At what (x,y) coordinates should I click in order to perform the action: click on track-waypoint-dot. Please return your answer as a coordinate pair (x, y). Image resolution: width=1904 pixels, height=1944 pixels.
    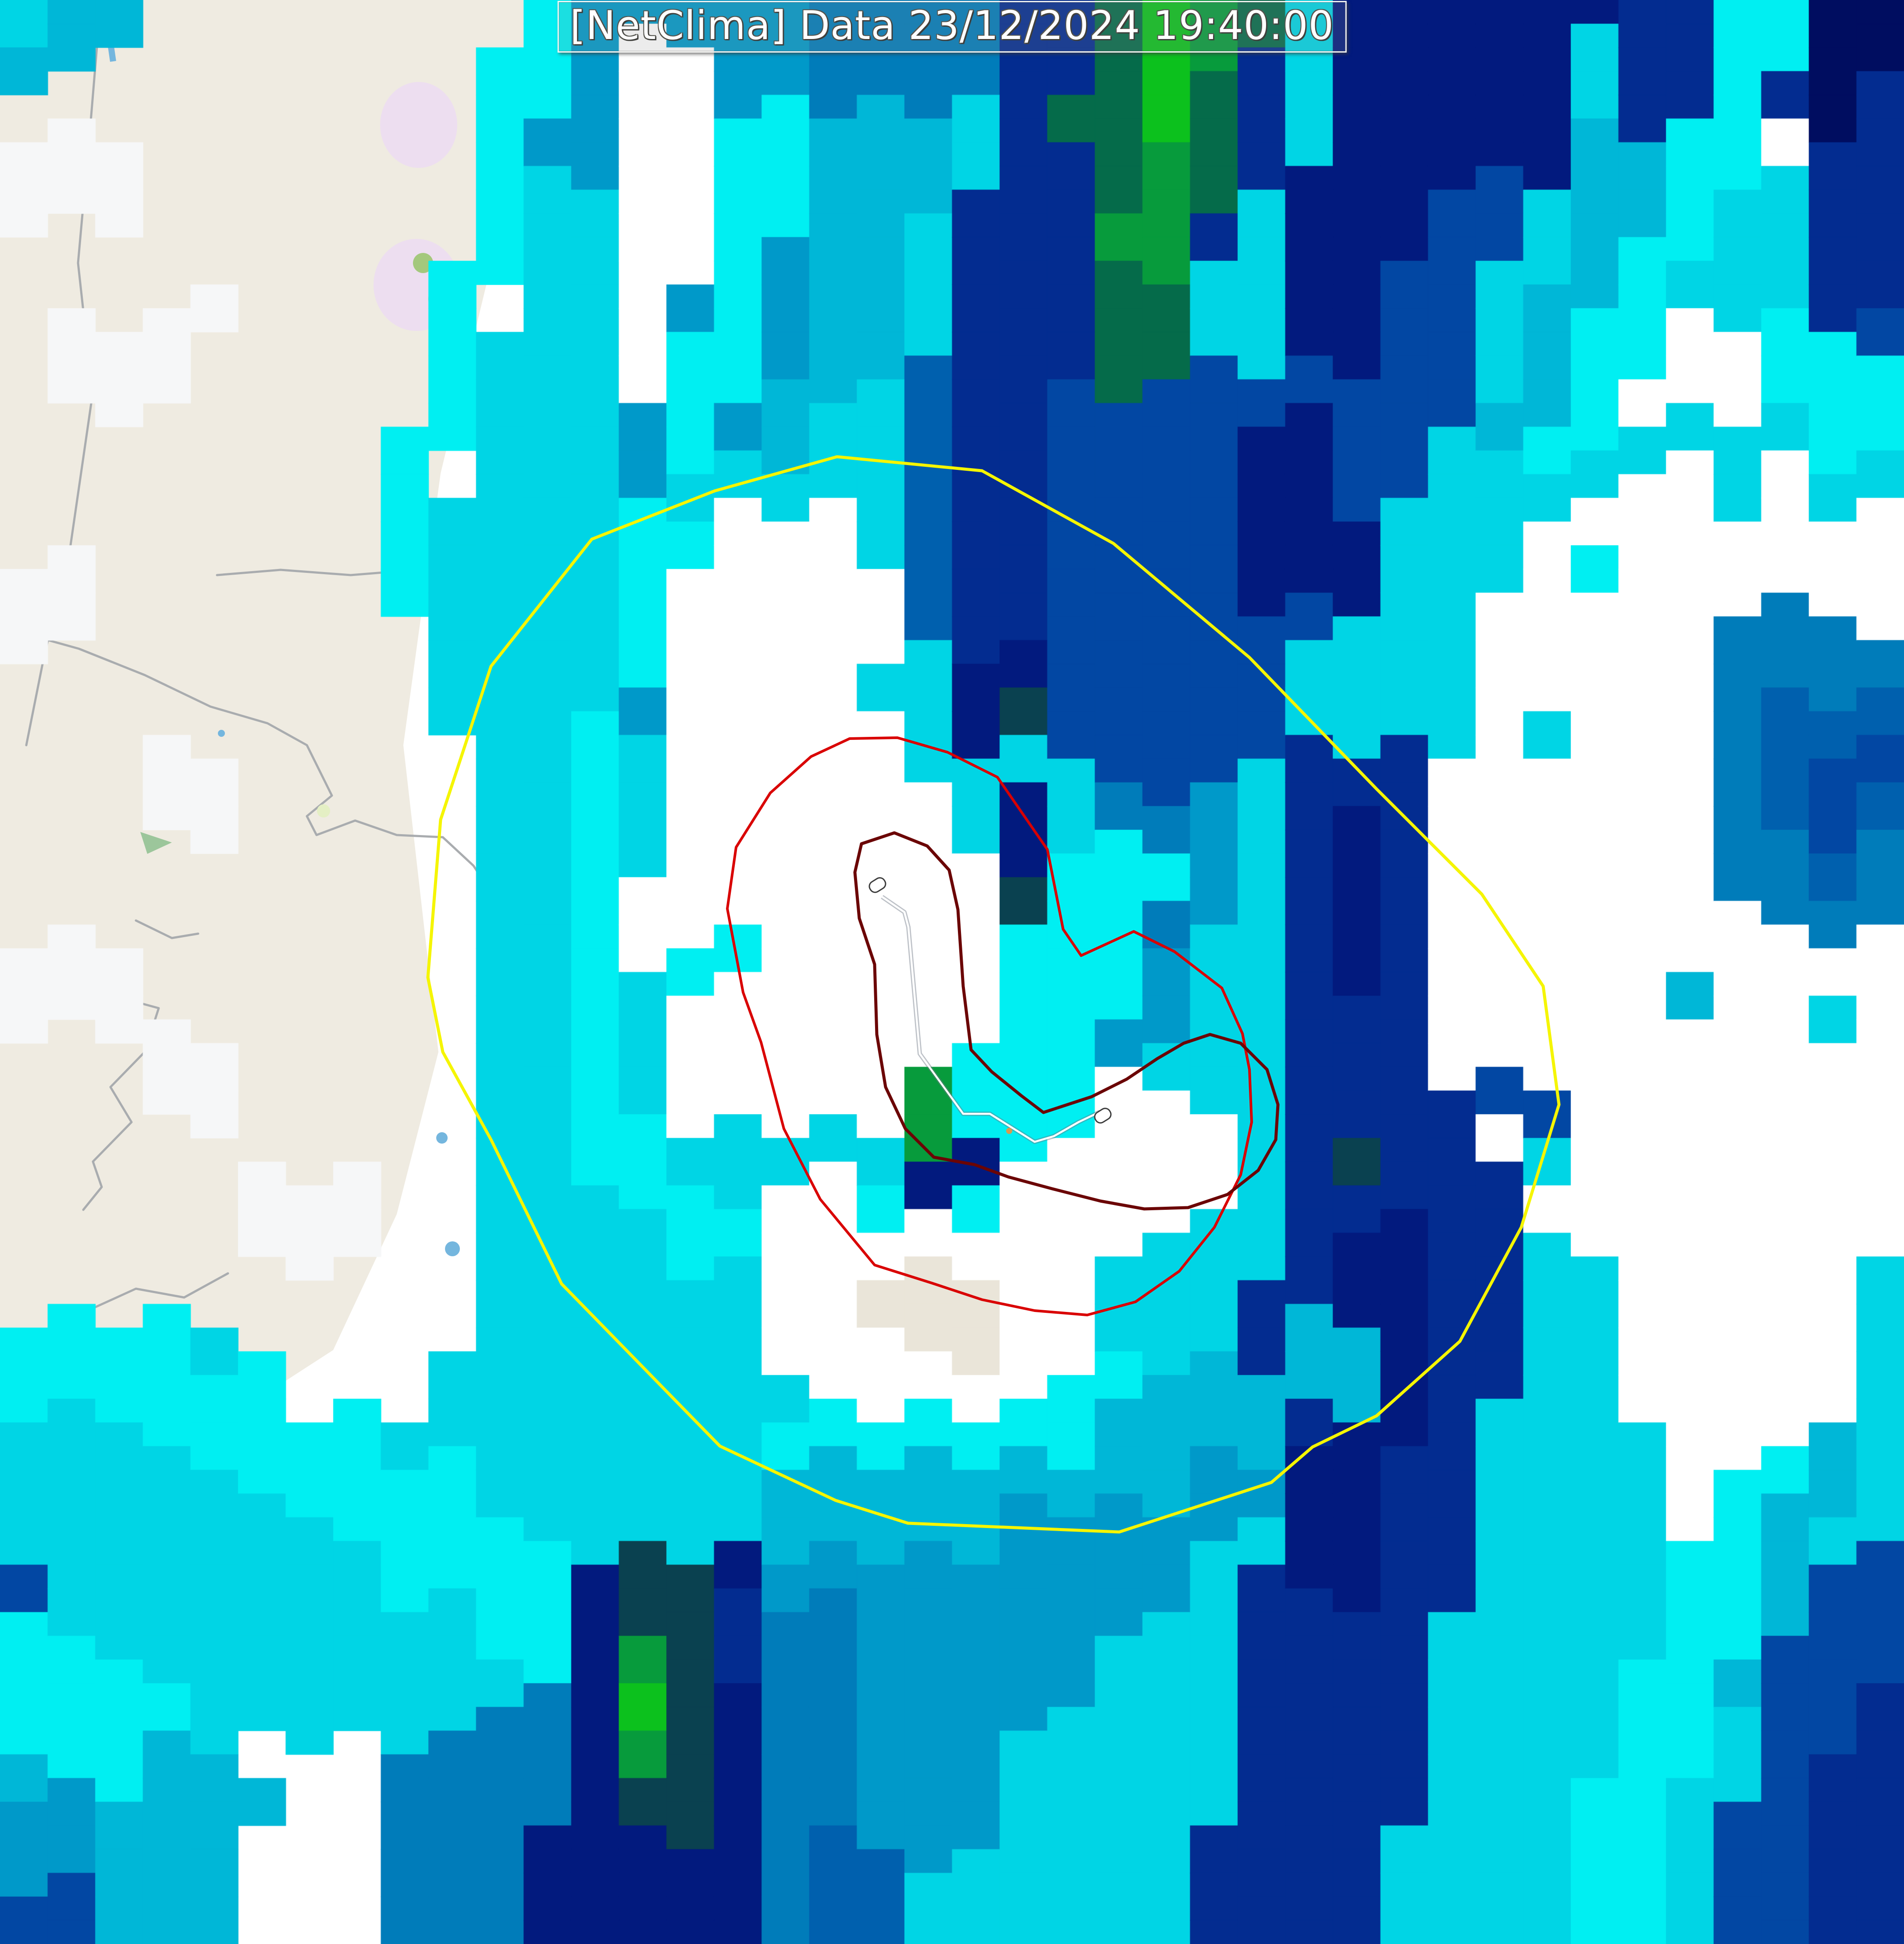
    Looking at the image, I should click on (1009, 1131).